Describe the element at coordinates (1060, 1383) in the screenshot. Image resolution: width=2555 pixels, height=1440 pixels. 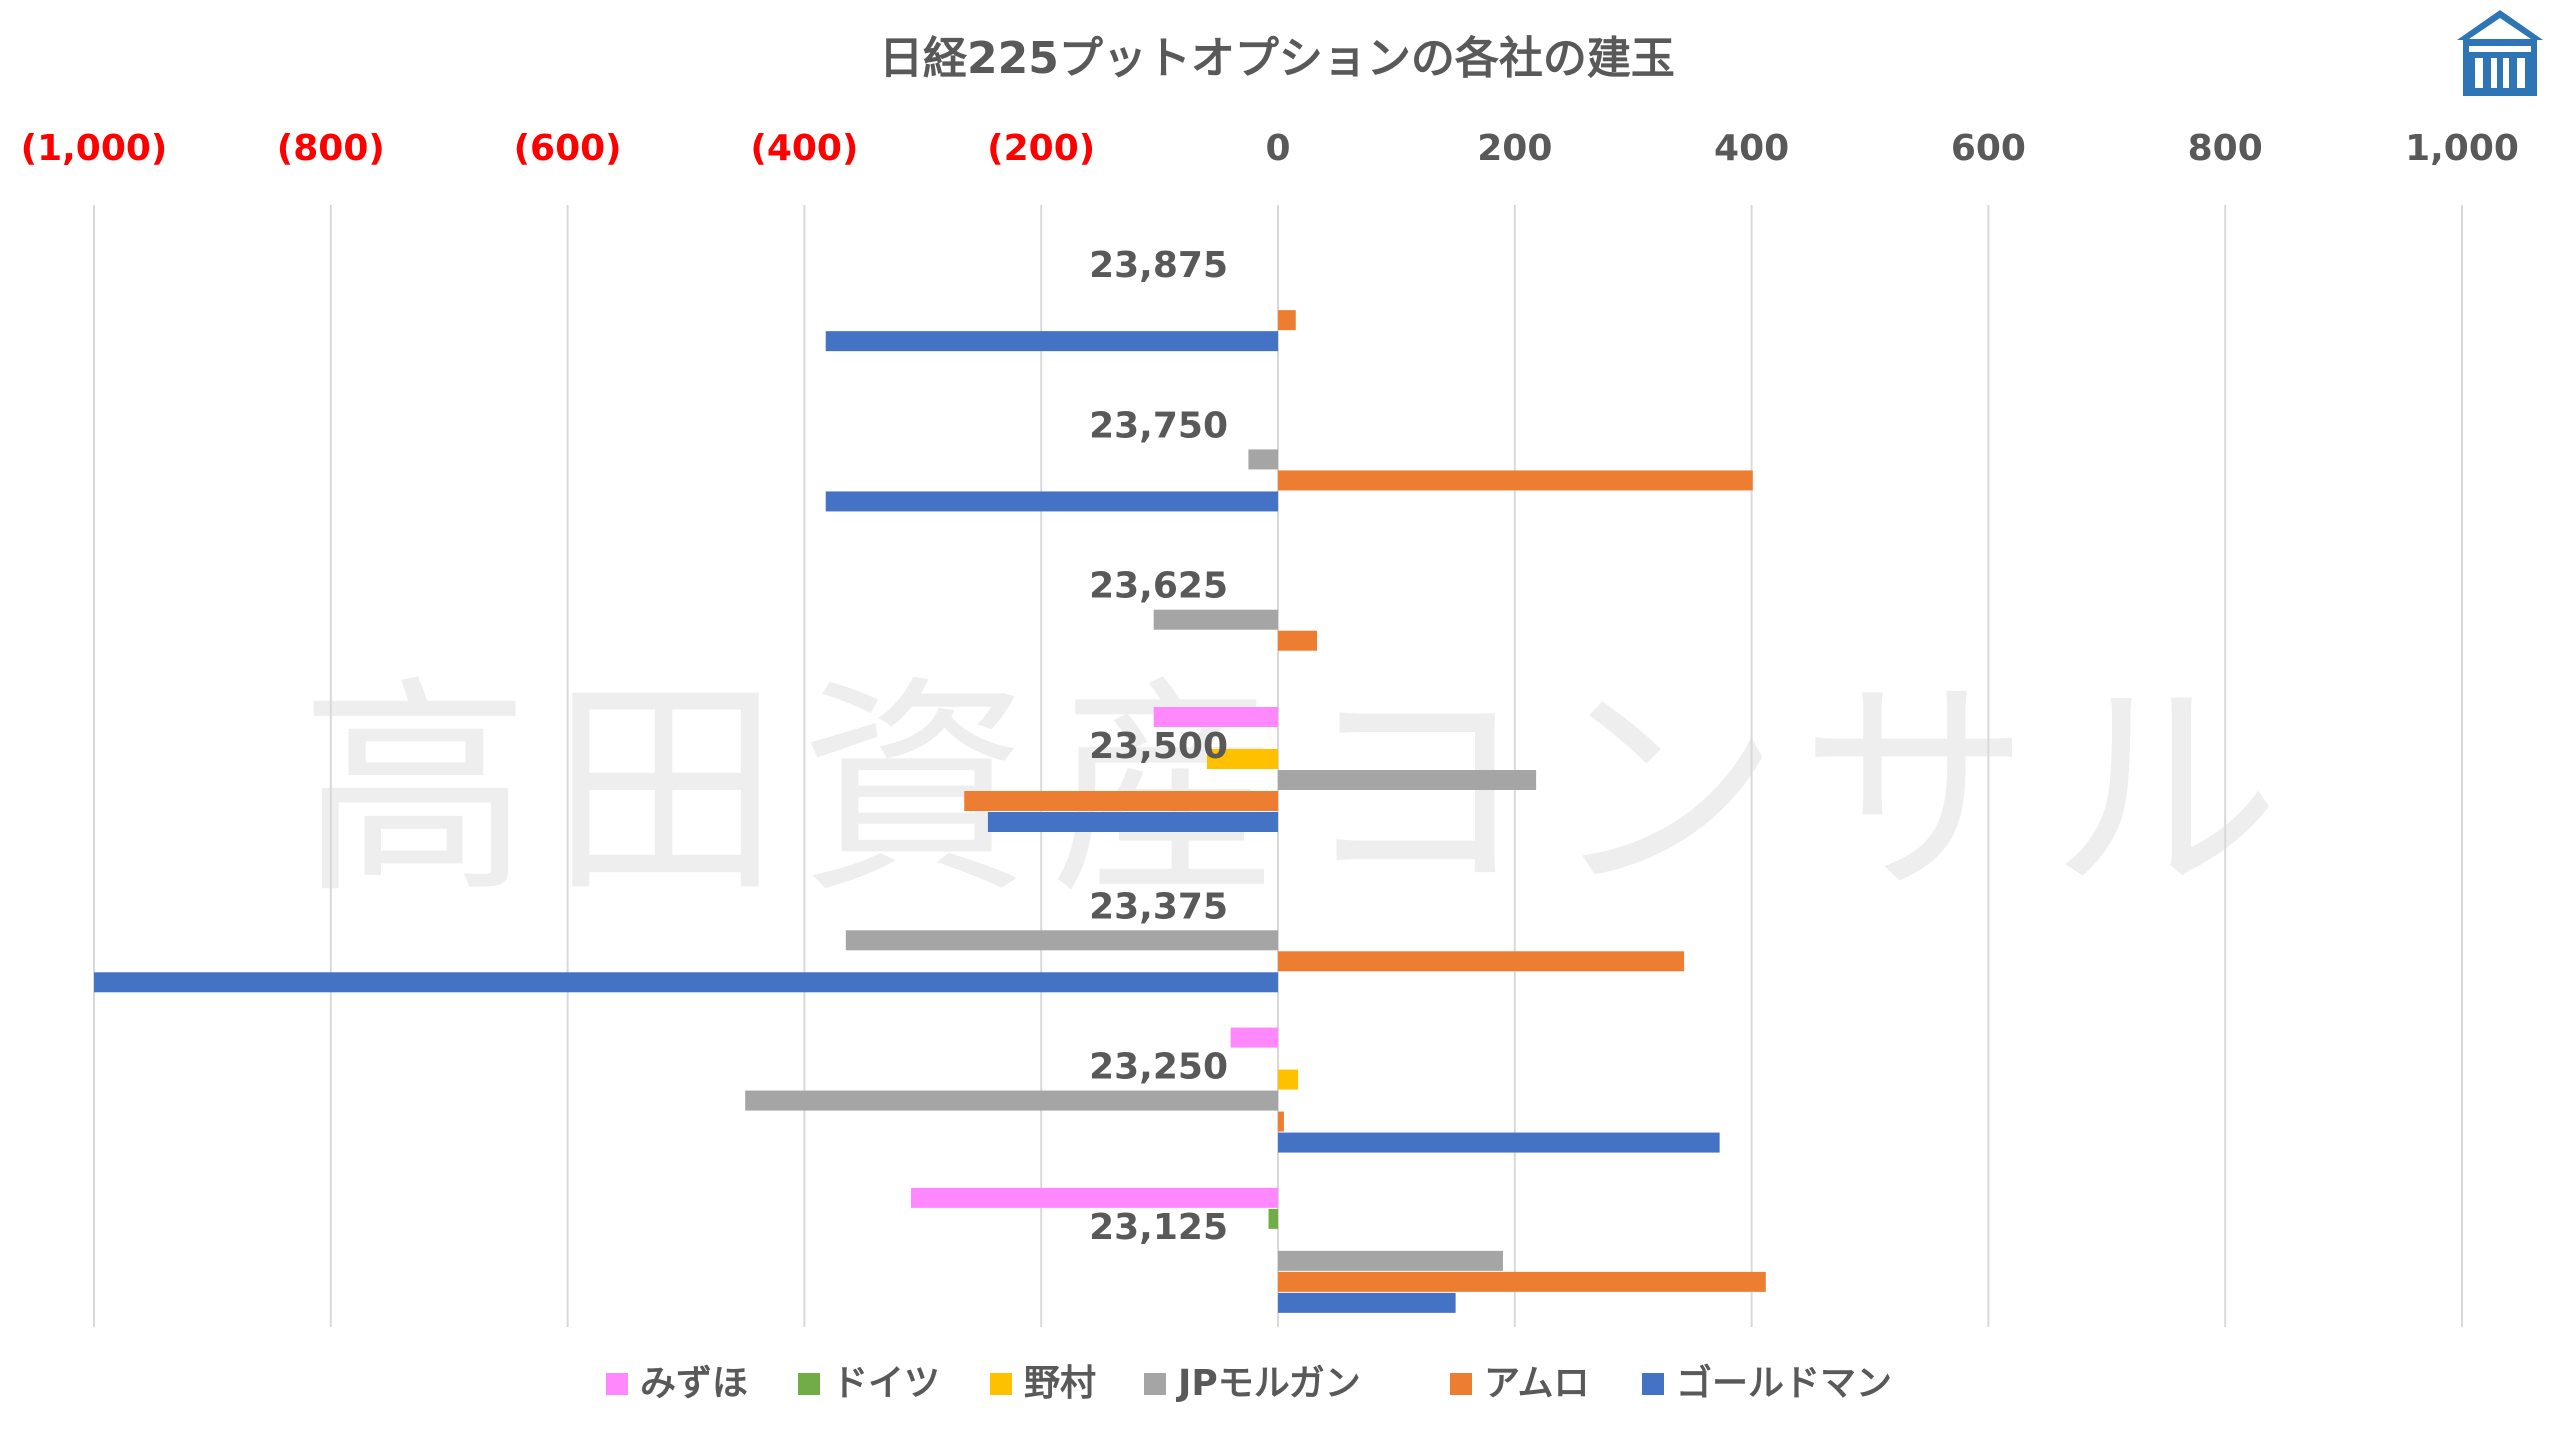
I see `legend-label: 野村` at that location.